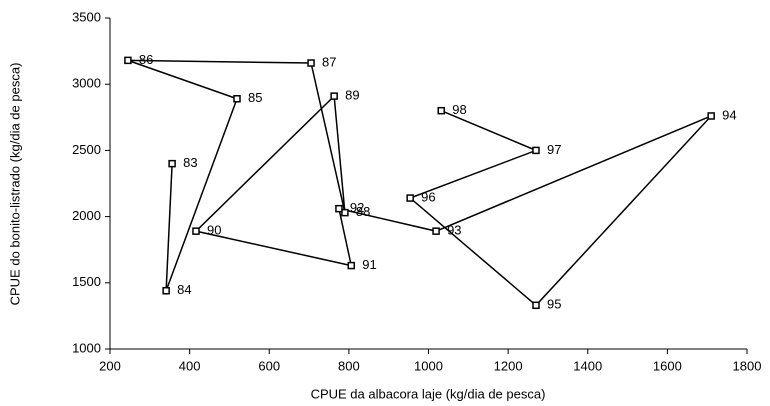 Image resolution: width=770 pixels, height=406 pixels. Describe the element at coordinates (508, 365) in the screenshot. I see `x-tick-label: 1200` at that location.